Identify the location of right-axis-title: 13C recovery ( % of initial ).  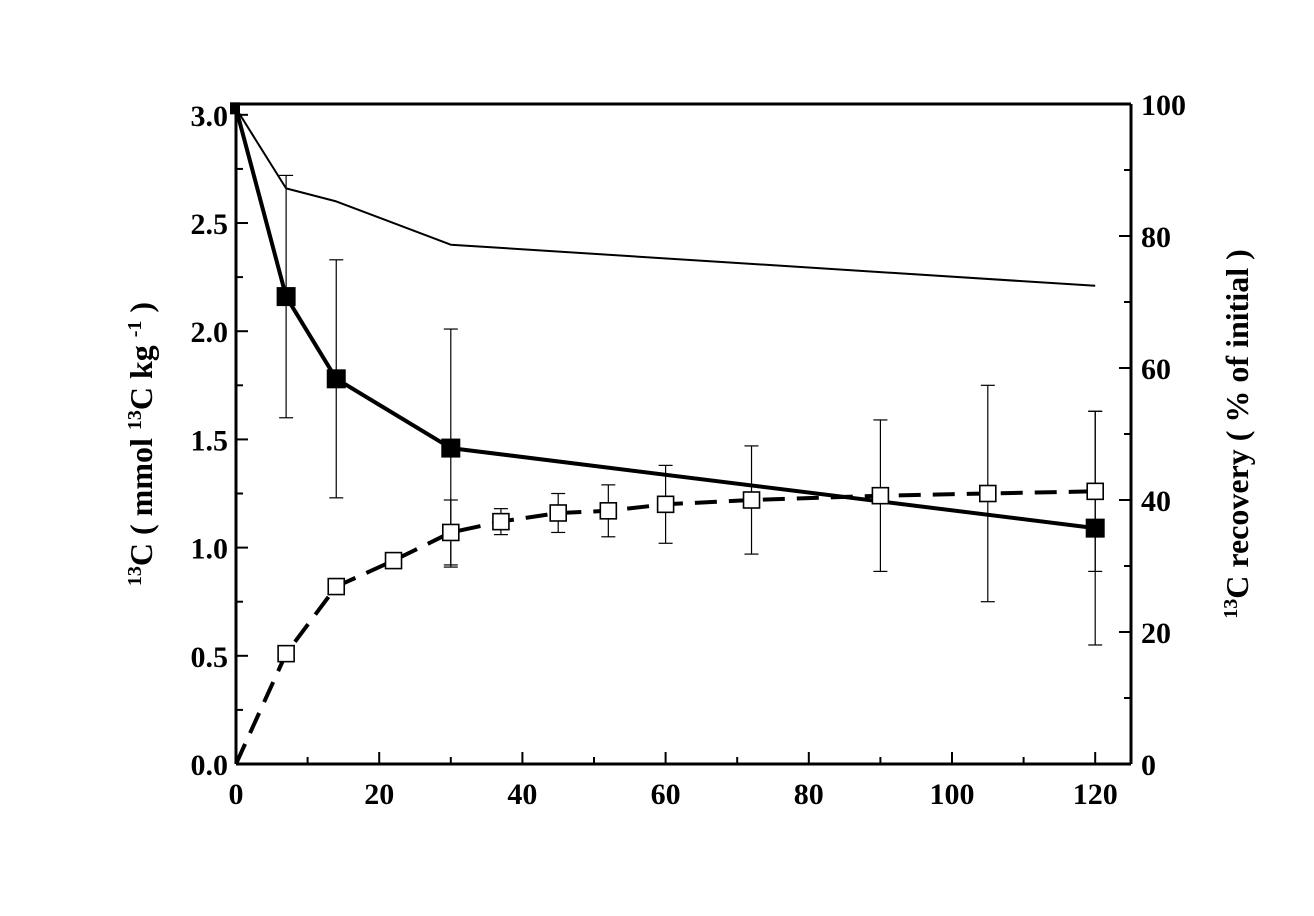
(1237, 434).